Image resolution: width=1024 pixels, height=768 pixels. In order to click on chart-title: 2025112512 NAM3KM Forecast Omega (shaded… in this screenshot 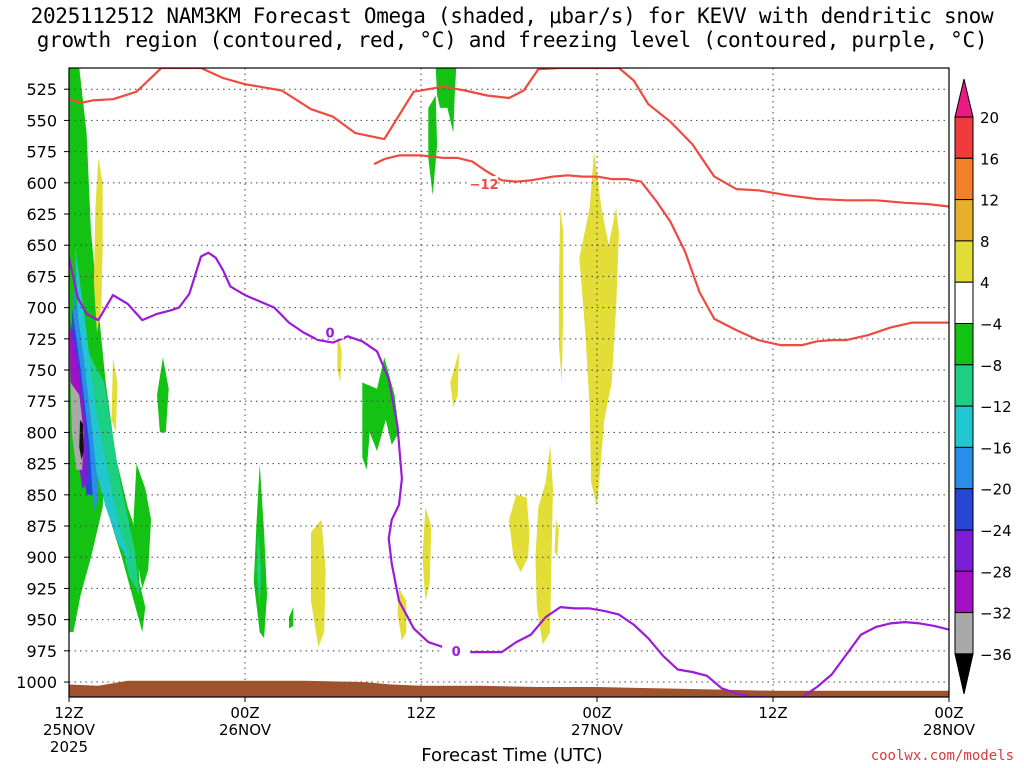, I will do `click(512, 28)`.